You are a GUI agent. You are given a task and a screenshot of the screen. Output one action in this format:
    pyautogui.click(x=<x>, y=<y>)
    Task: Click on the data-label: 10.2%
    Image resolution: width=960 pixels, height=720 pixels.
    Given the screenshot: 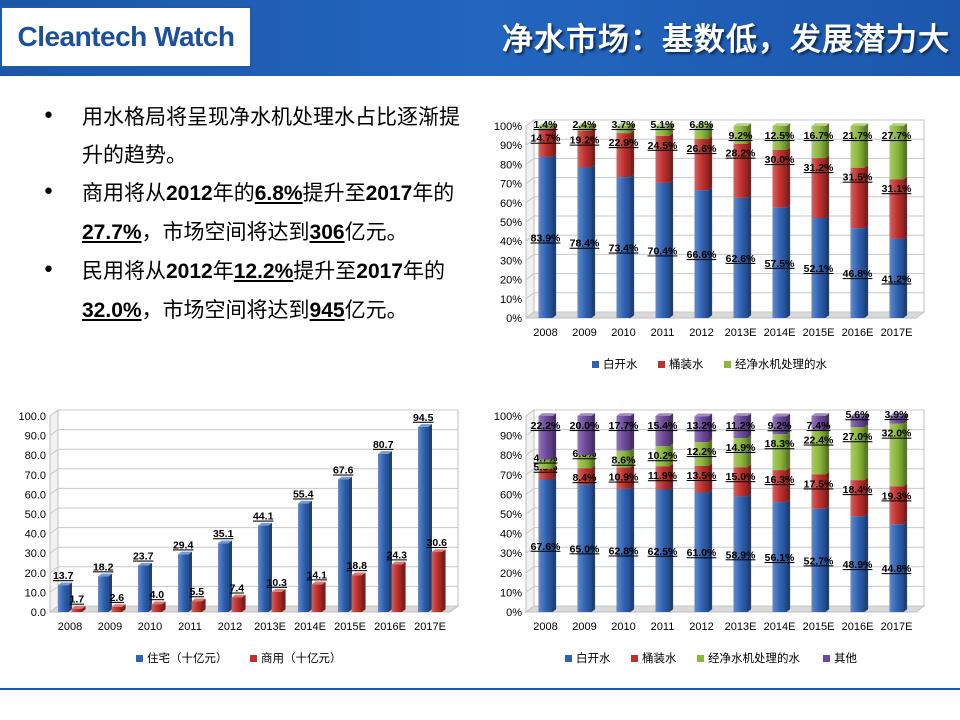 What is the action you would take?
    pyautogui.click(x=663, y=456)
    